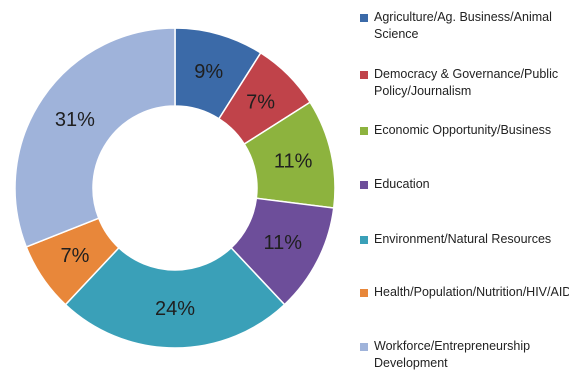  Describe the element at coordinates (208, 72) in the screenshot. I see `slice-value-label: 9%` at that location.